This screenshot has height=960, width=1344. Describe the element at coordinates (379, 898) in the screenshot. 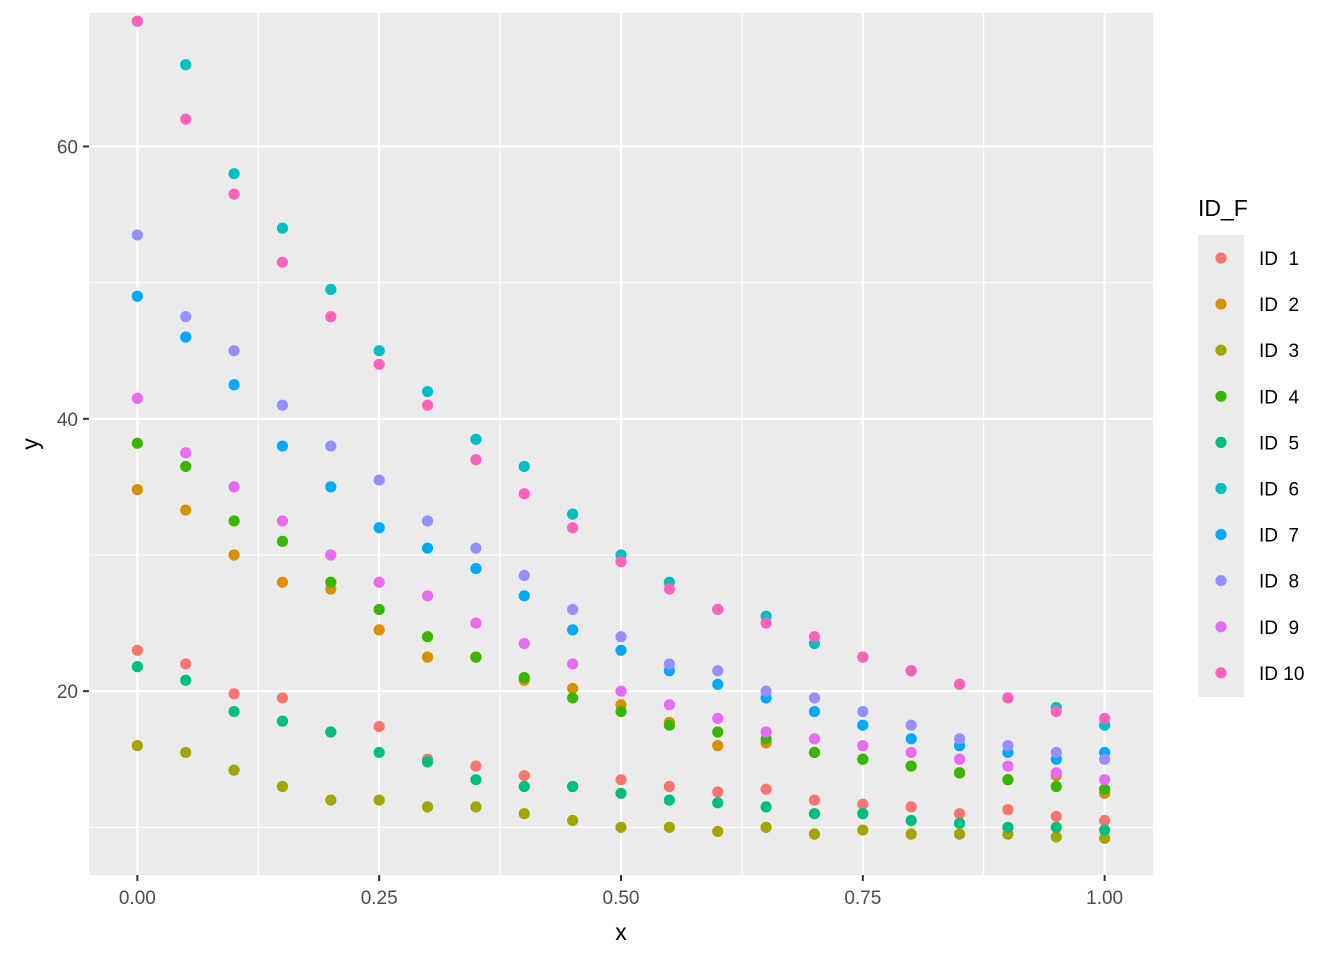

I see `x-tick-label: 0.25` at that location.